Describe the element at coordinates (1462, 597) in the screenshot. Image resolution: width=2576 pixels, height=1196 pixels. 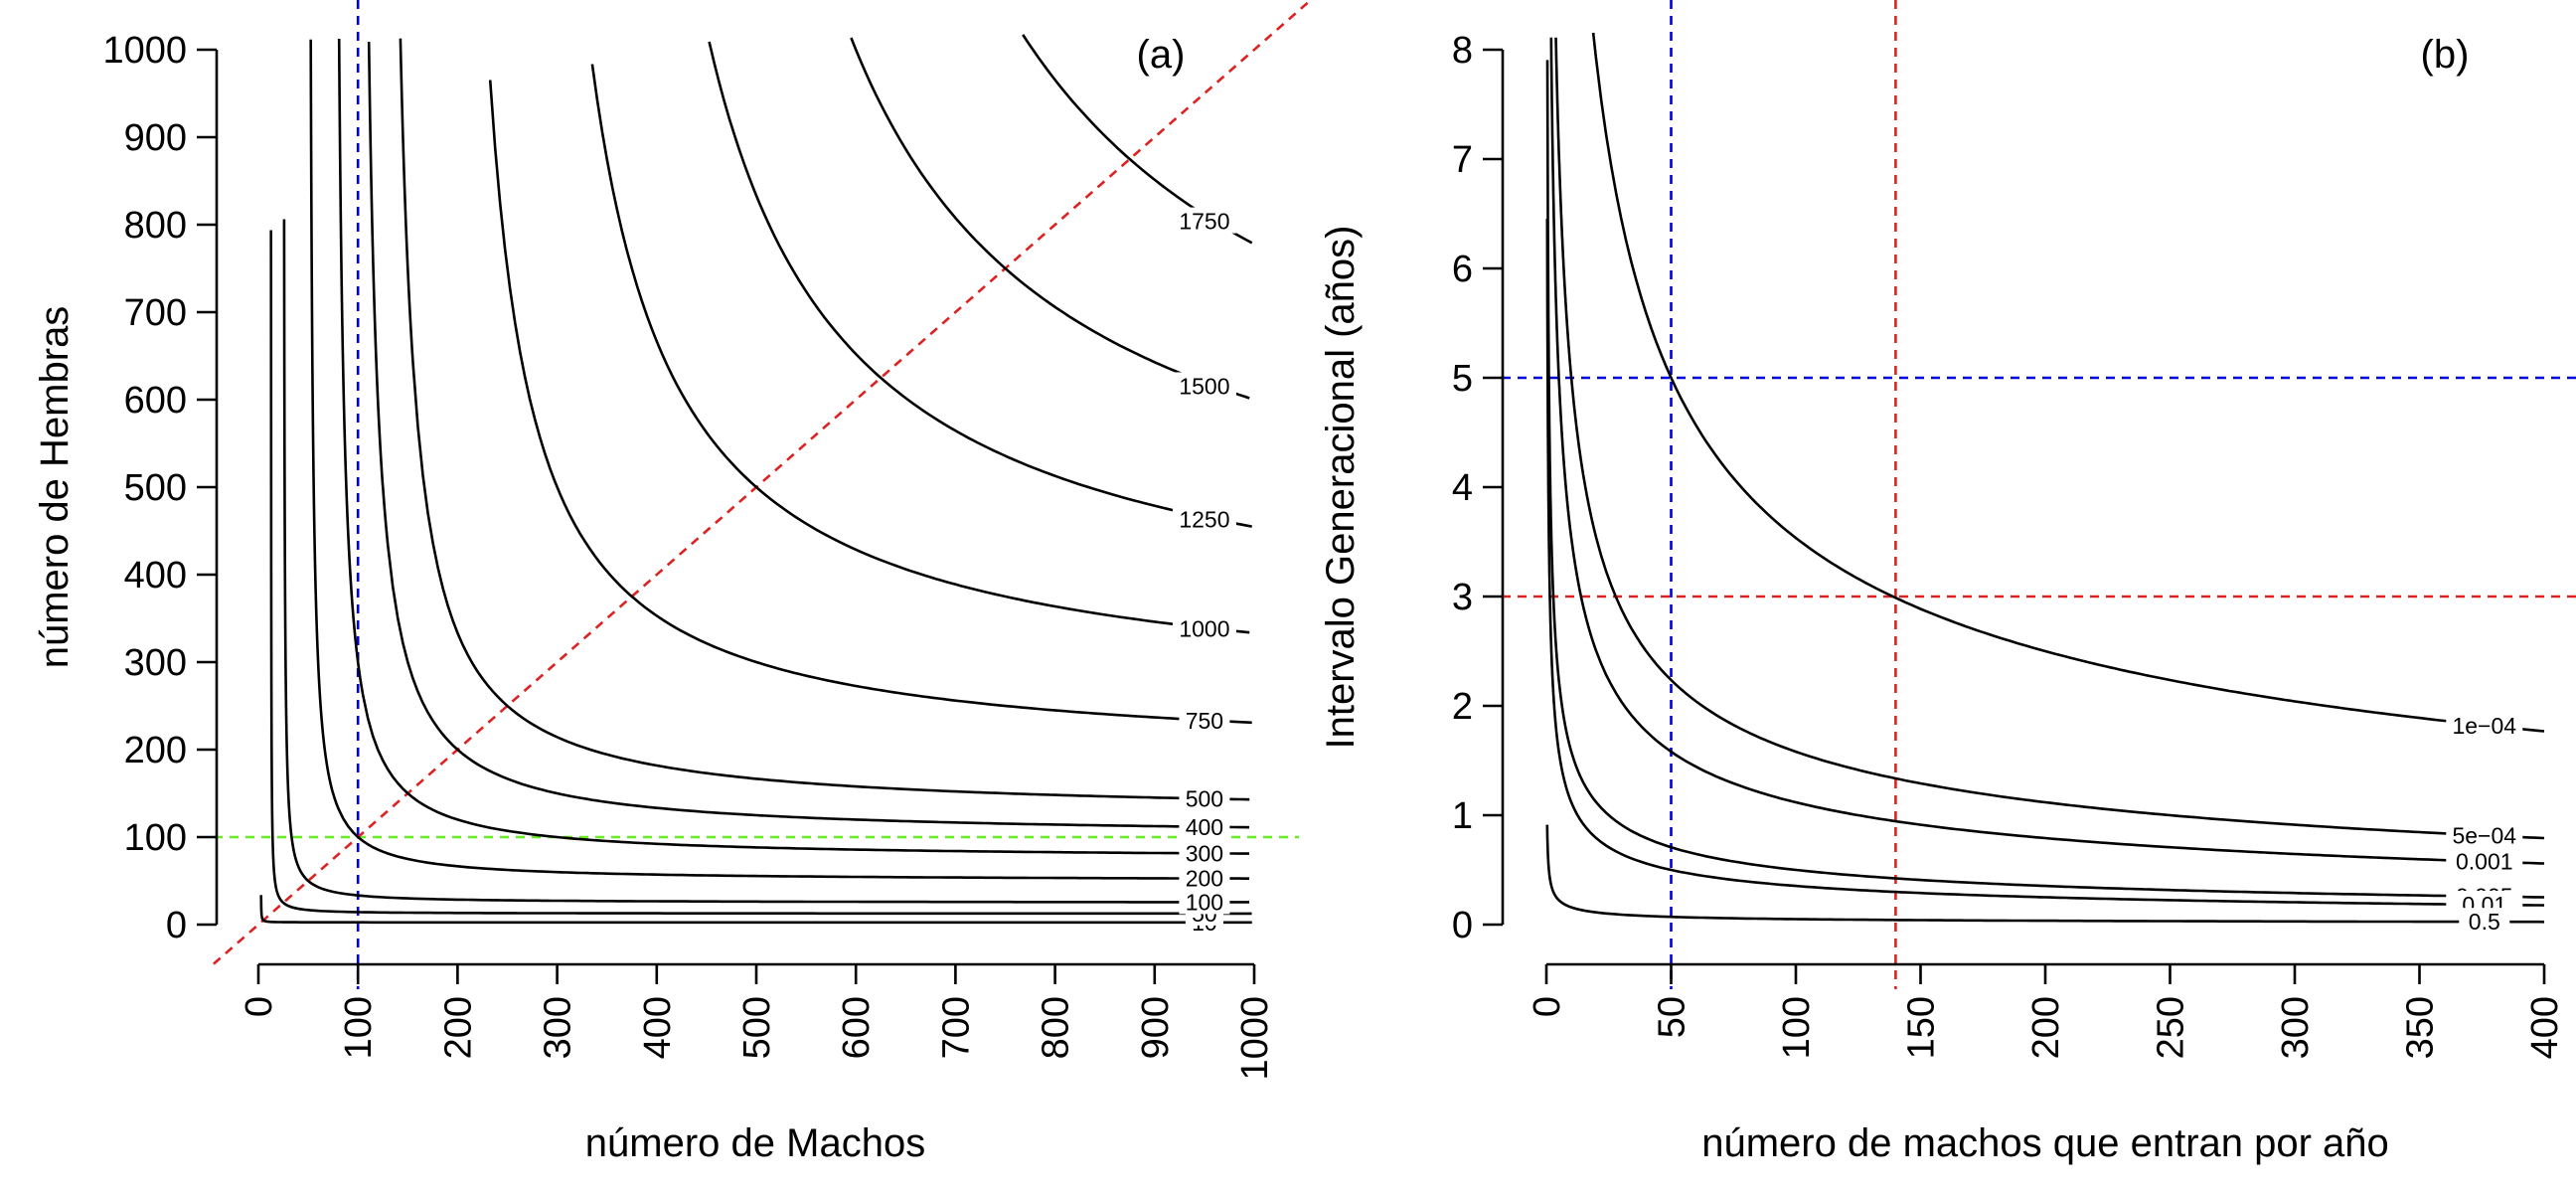
I see `y-tick-label: 3` at that location.